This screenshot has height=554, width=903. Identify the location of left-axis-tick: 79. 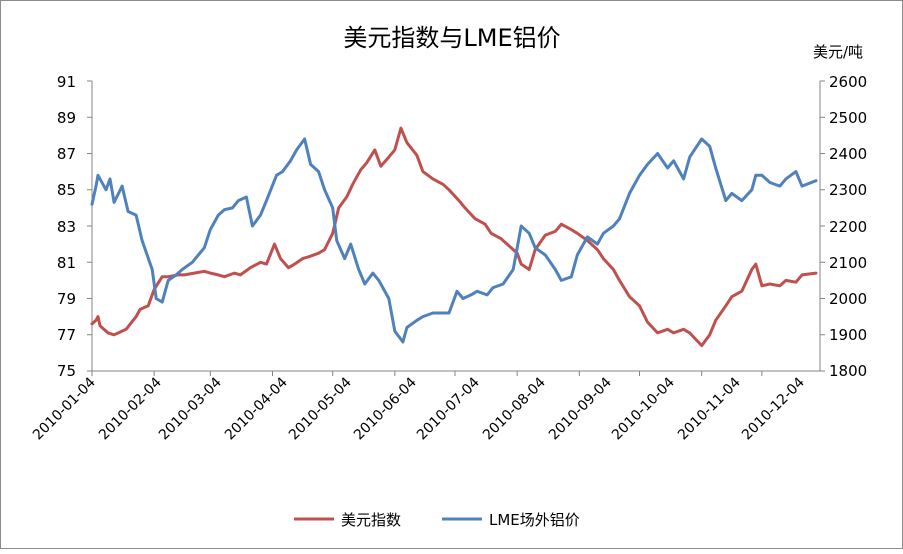
(66, 299).